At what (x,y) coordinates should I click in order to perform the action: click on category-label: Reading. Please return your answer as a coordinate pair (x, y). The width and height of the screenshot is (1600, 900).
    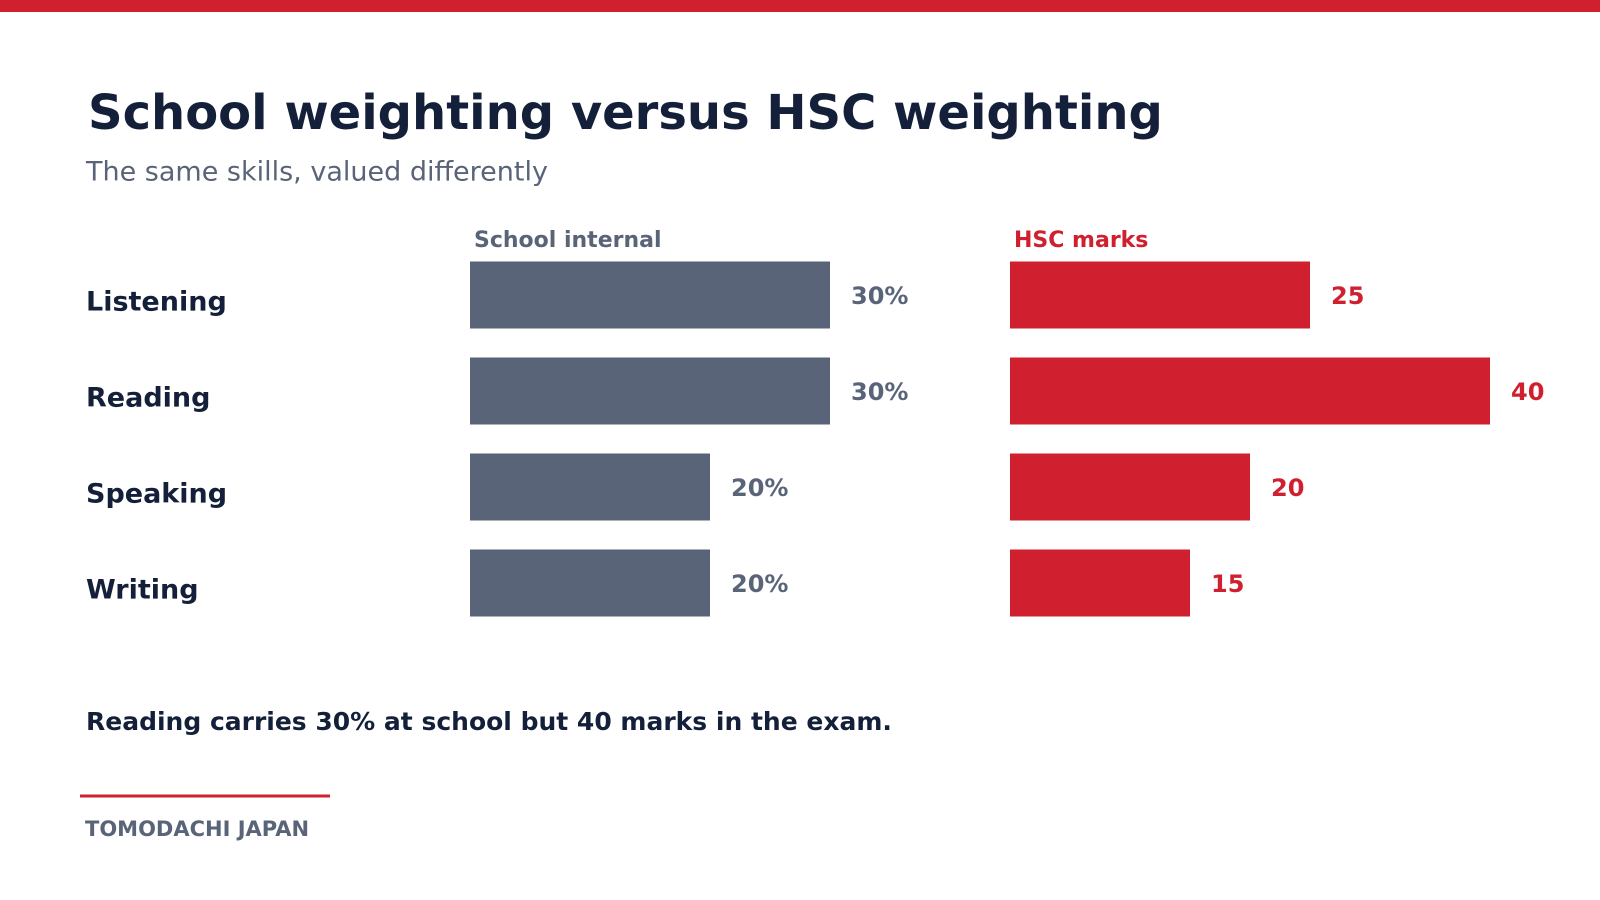
    Looking at the image, I should click on (148, 398).